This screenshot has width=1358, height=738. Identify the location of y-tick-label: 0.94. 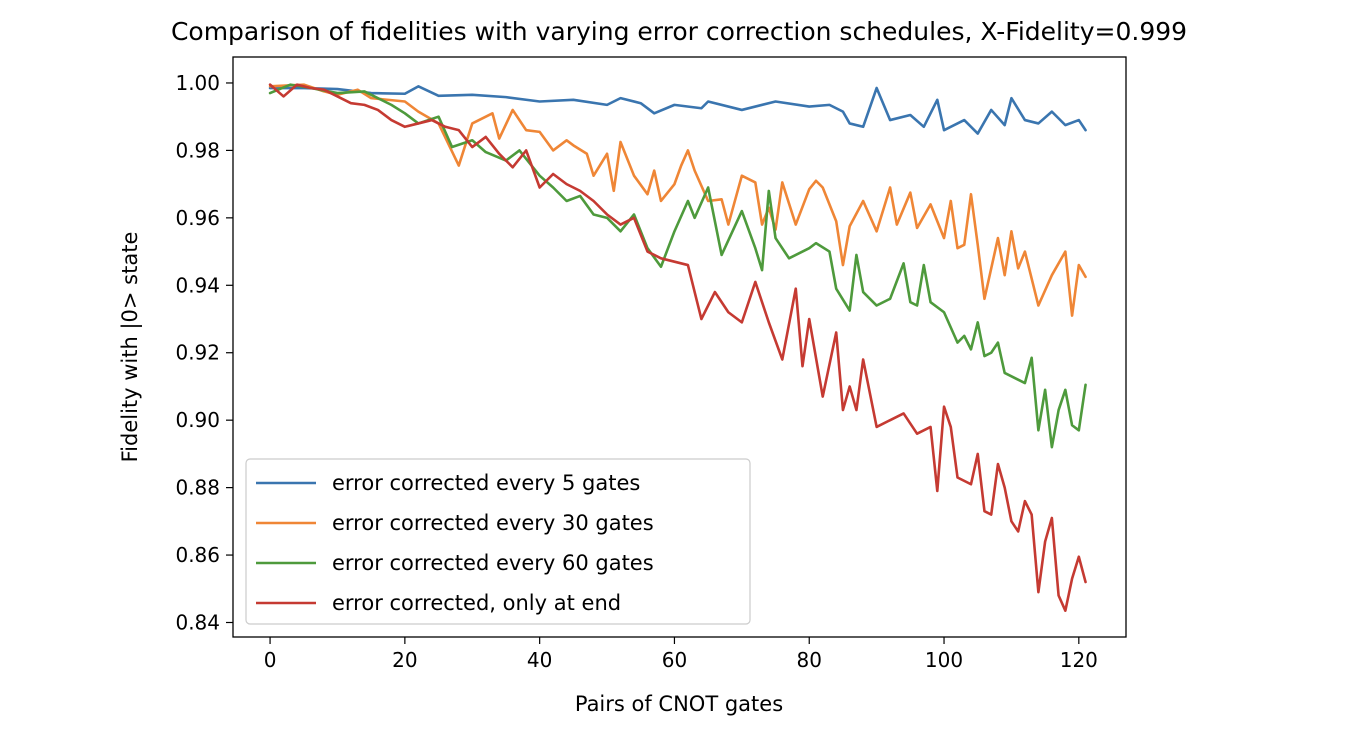
(197, 285).